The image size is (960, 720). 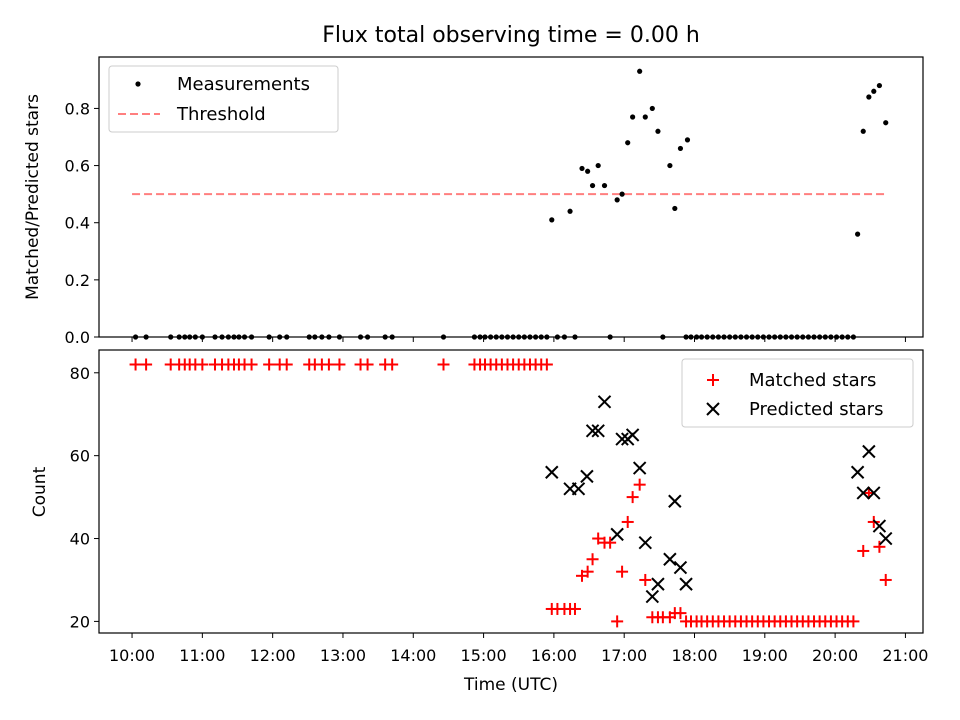 I want to click on bottom-y-tick-label: 40, so click(x=80, y=539).